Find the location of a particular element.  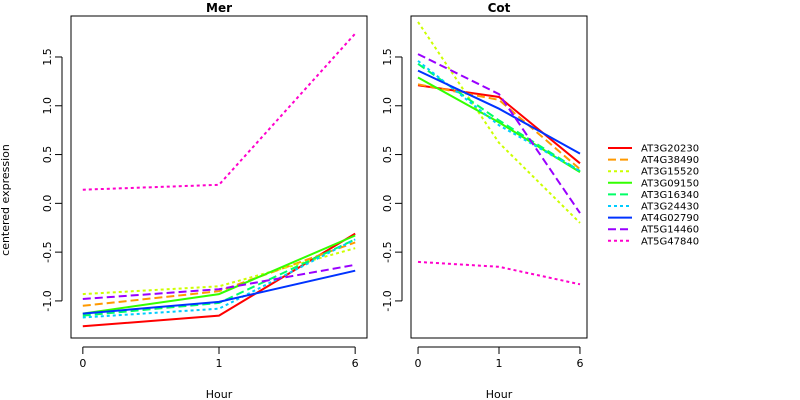

legend-label: AT3G24430 is located at coordinates (670, 207).